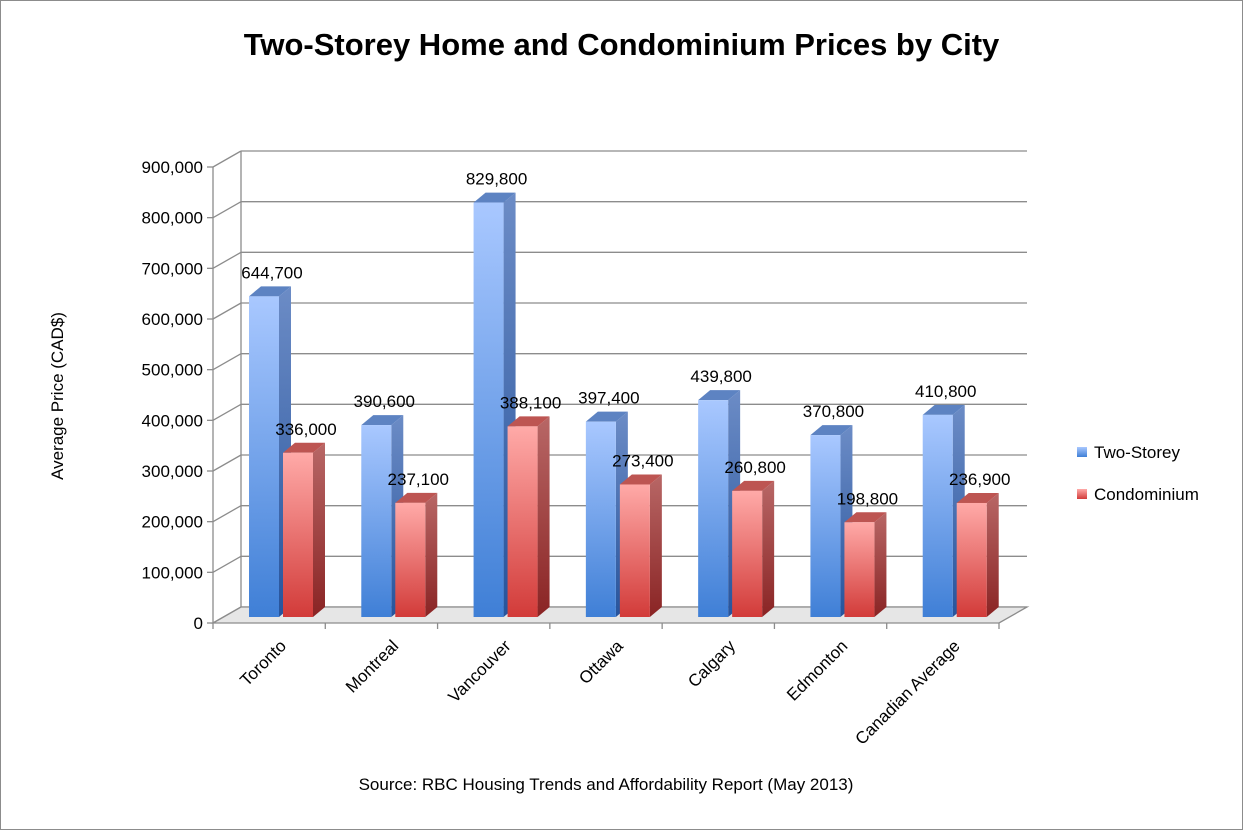 The width and height of the screenshot is (1243, 830). Describe the element at coordinates (172, 471) in the screenshot. I see `y-tick-label: 300,000` at that location.